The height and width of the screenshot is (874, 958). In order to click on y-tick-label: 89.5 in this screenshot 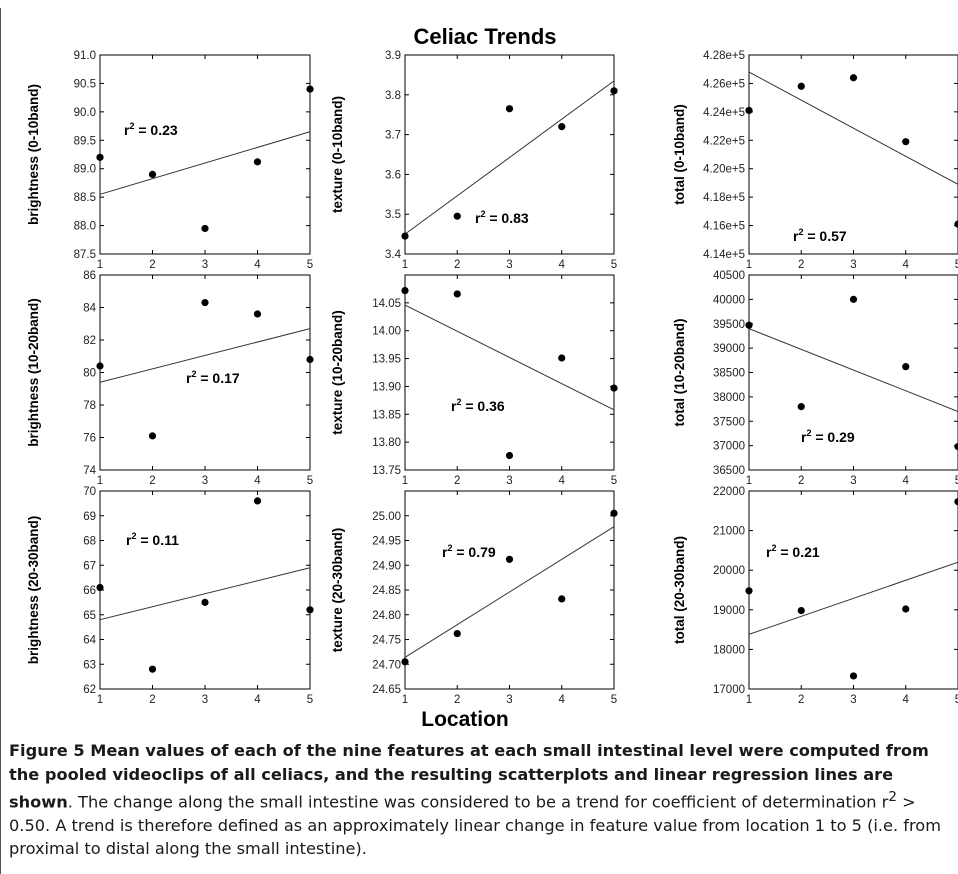, I will do `click(85, 141)`.